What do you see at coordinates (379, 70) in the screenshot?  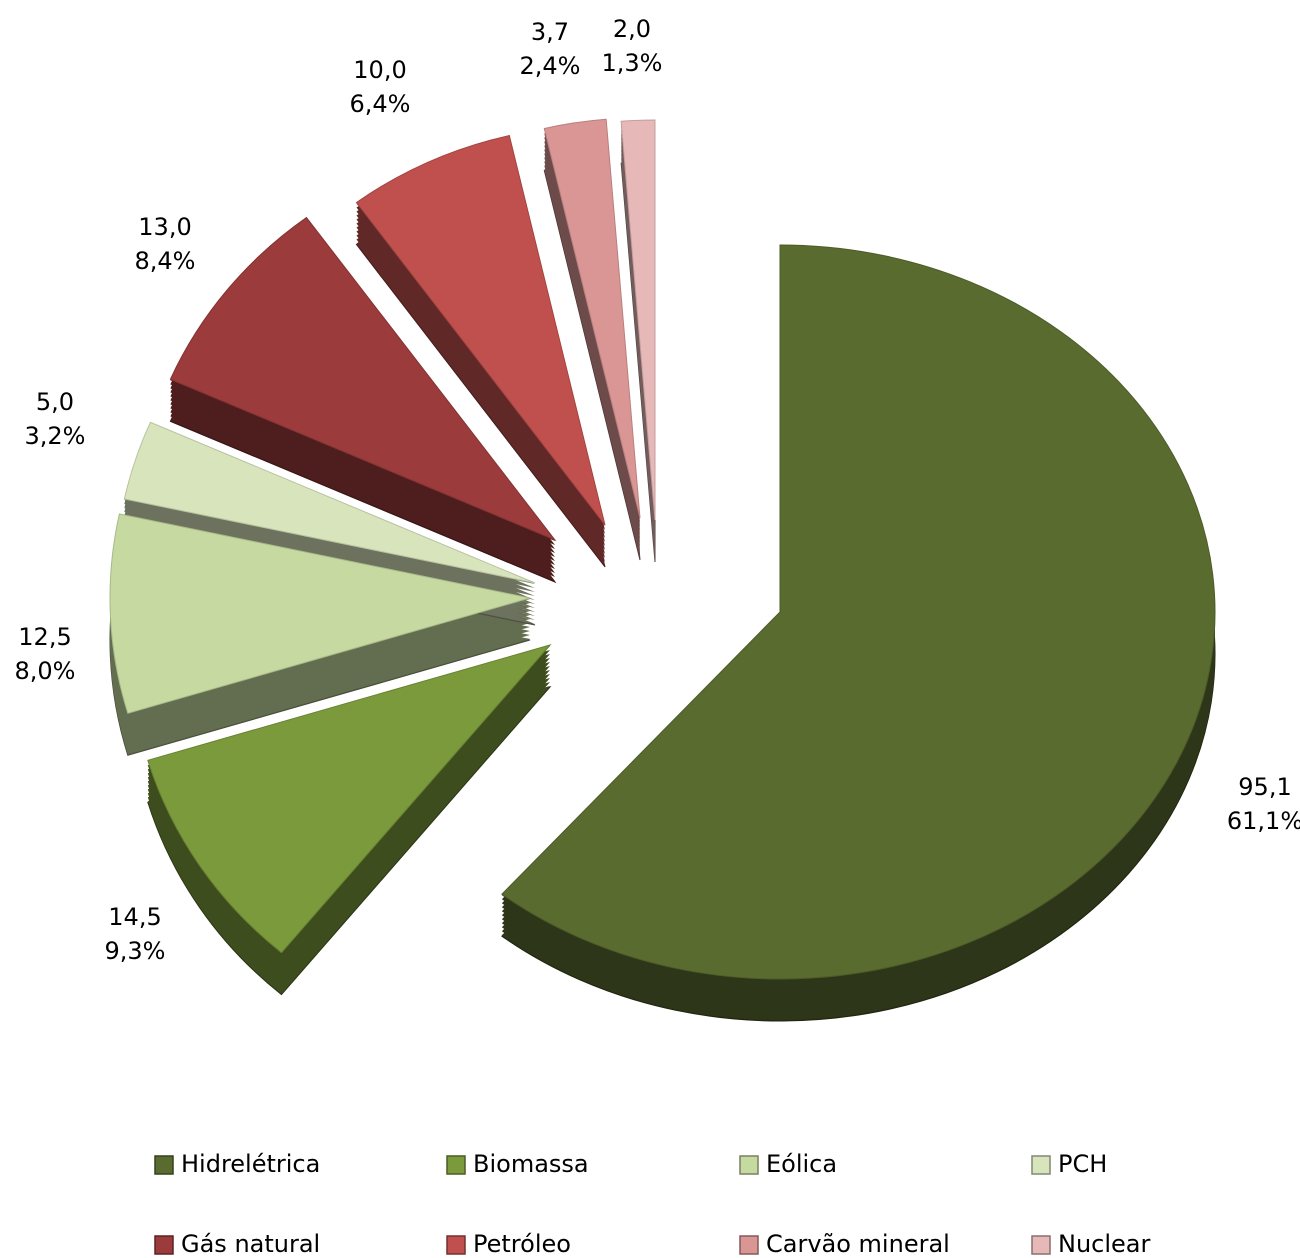 I see `value-label: 10,0` at bounding box center [379, 70].